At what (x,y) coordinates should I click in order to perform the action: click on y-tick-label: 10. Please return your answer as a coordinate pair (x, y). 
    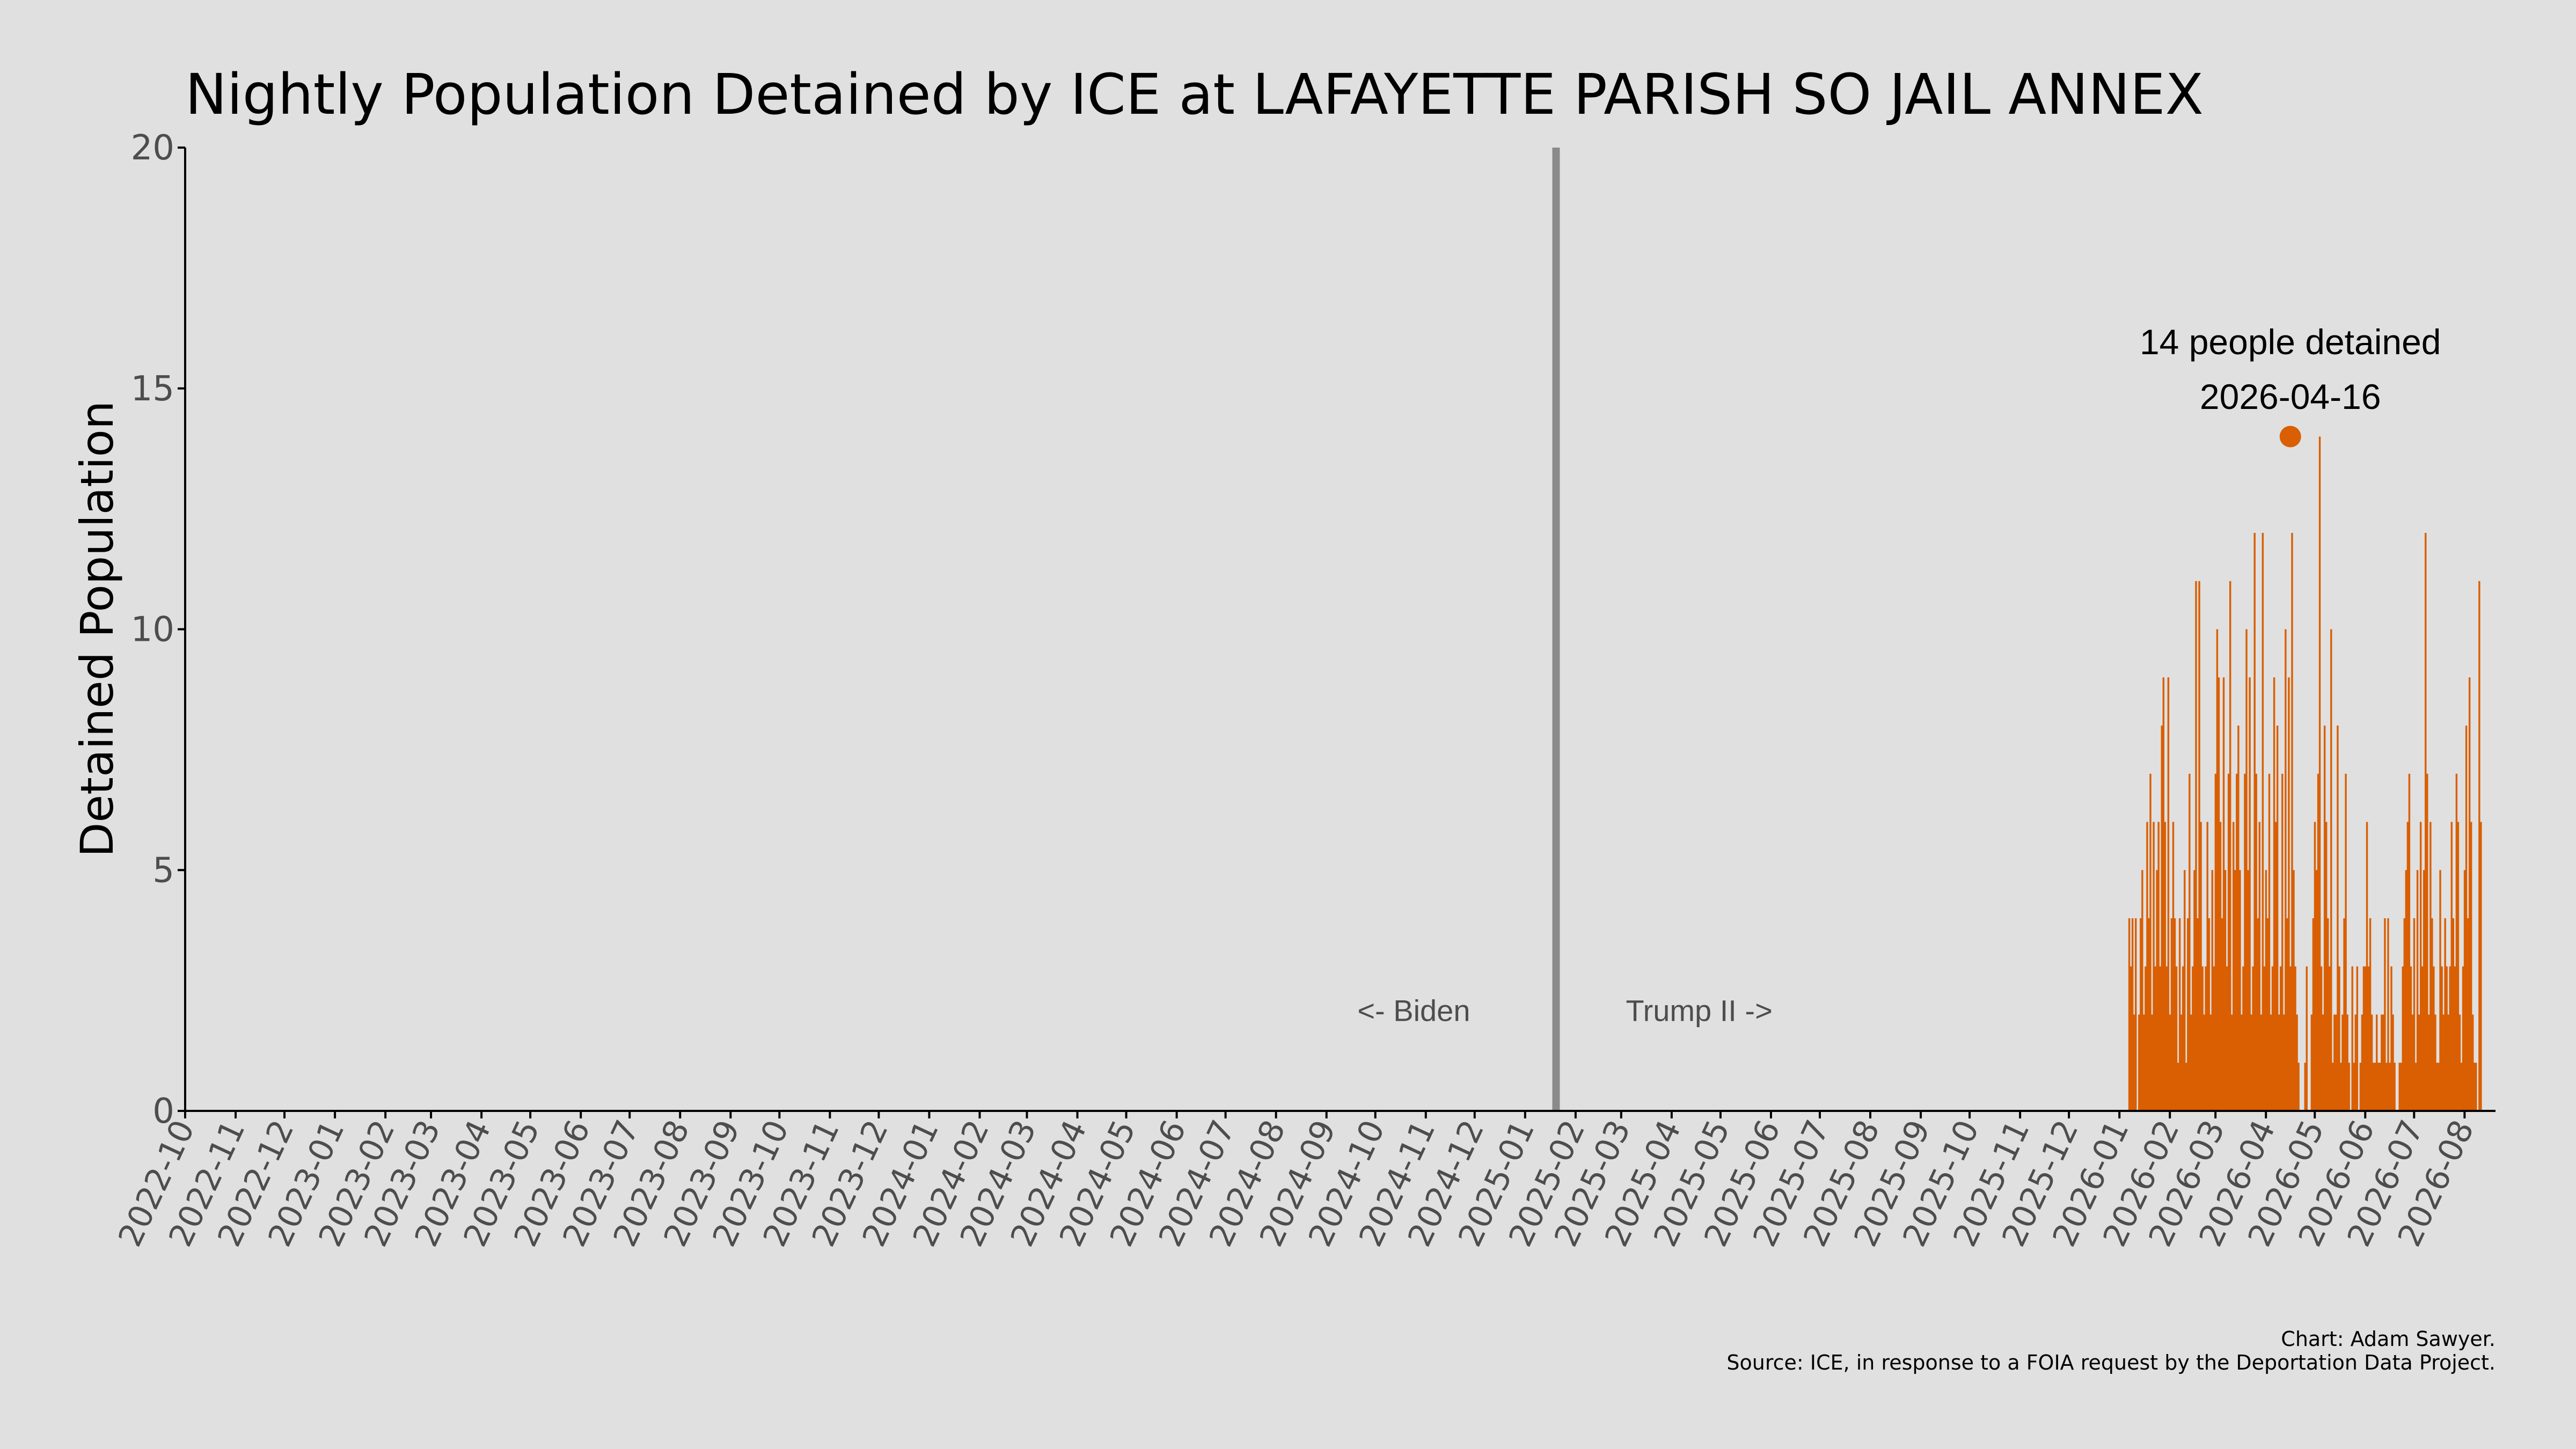
    Looking at the image, I should click on (152, 630).